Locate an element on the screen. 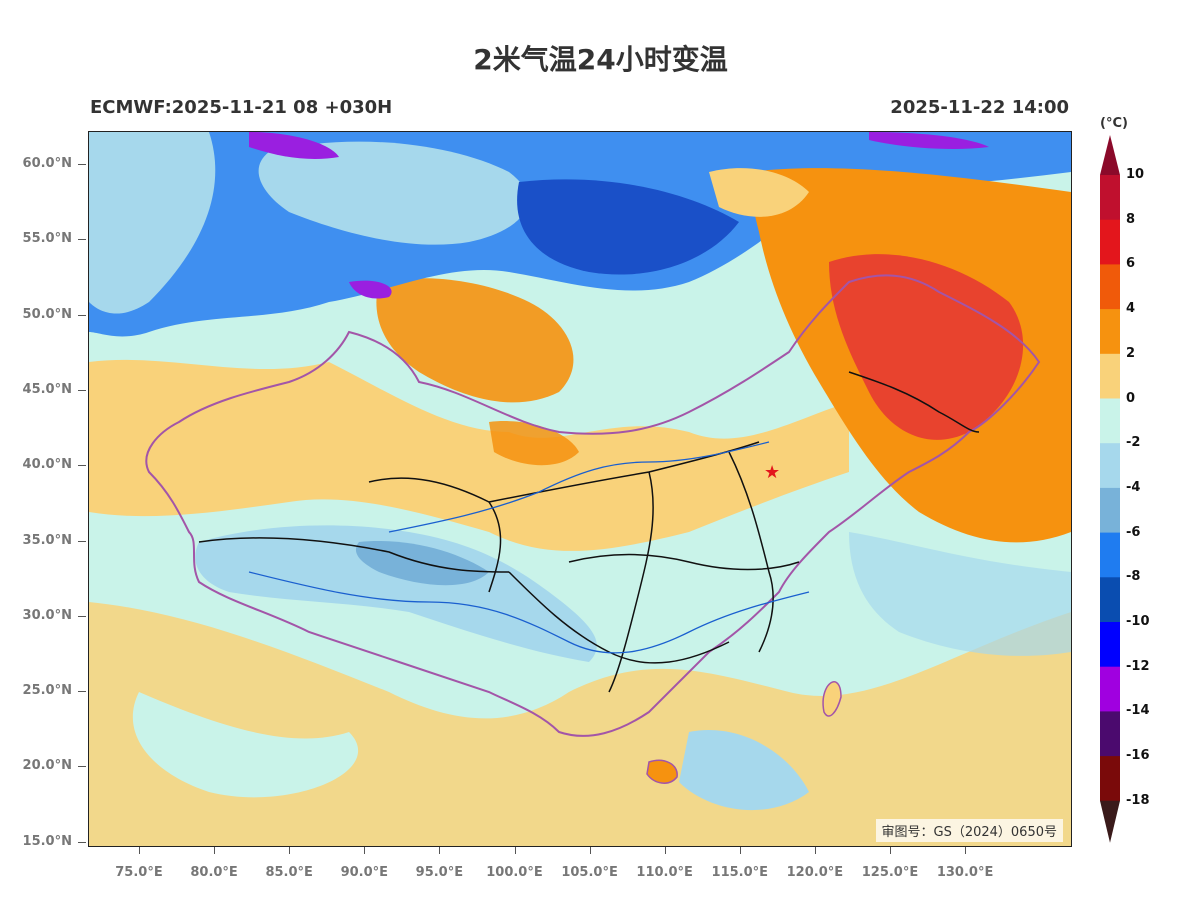  siberia-cold-core is located at coordinates (628, 227).